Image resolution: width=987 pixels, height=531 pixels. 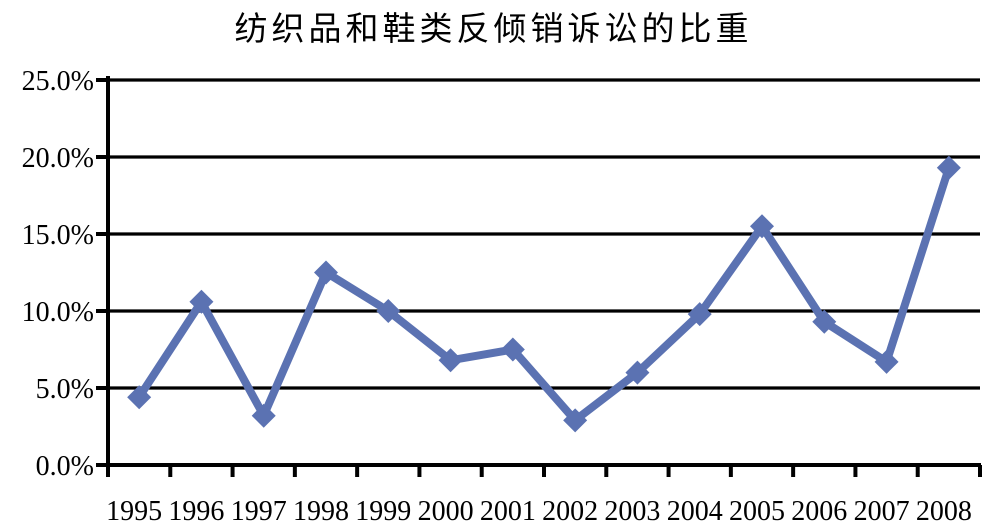 I want to click on data-point-marker-2008, so click(x=948, y=167).